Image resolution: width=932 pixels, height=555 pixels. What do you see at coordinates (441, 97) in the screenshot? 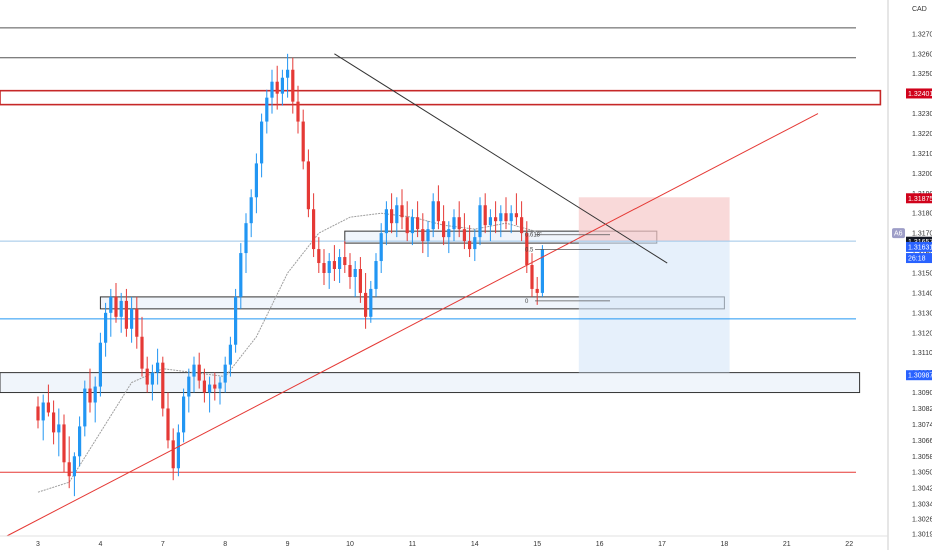
I see `resistance-zone` at bounding box center [441, 97].